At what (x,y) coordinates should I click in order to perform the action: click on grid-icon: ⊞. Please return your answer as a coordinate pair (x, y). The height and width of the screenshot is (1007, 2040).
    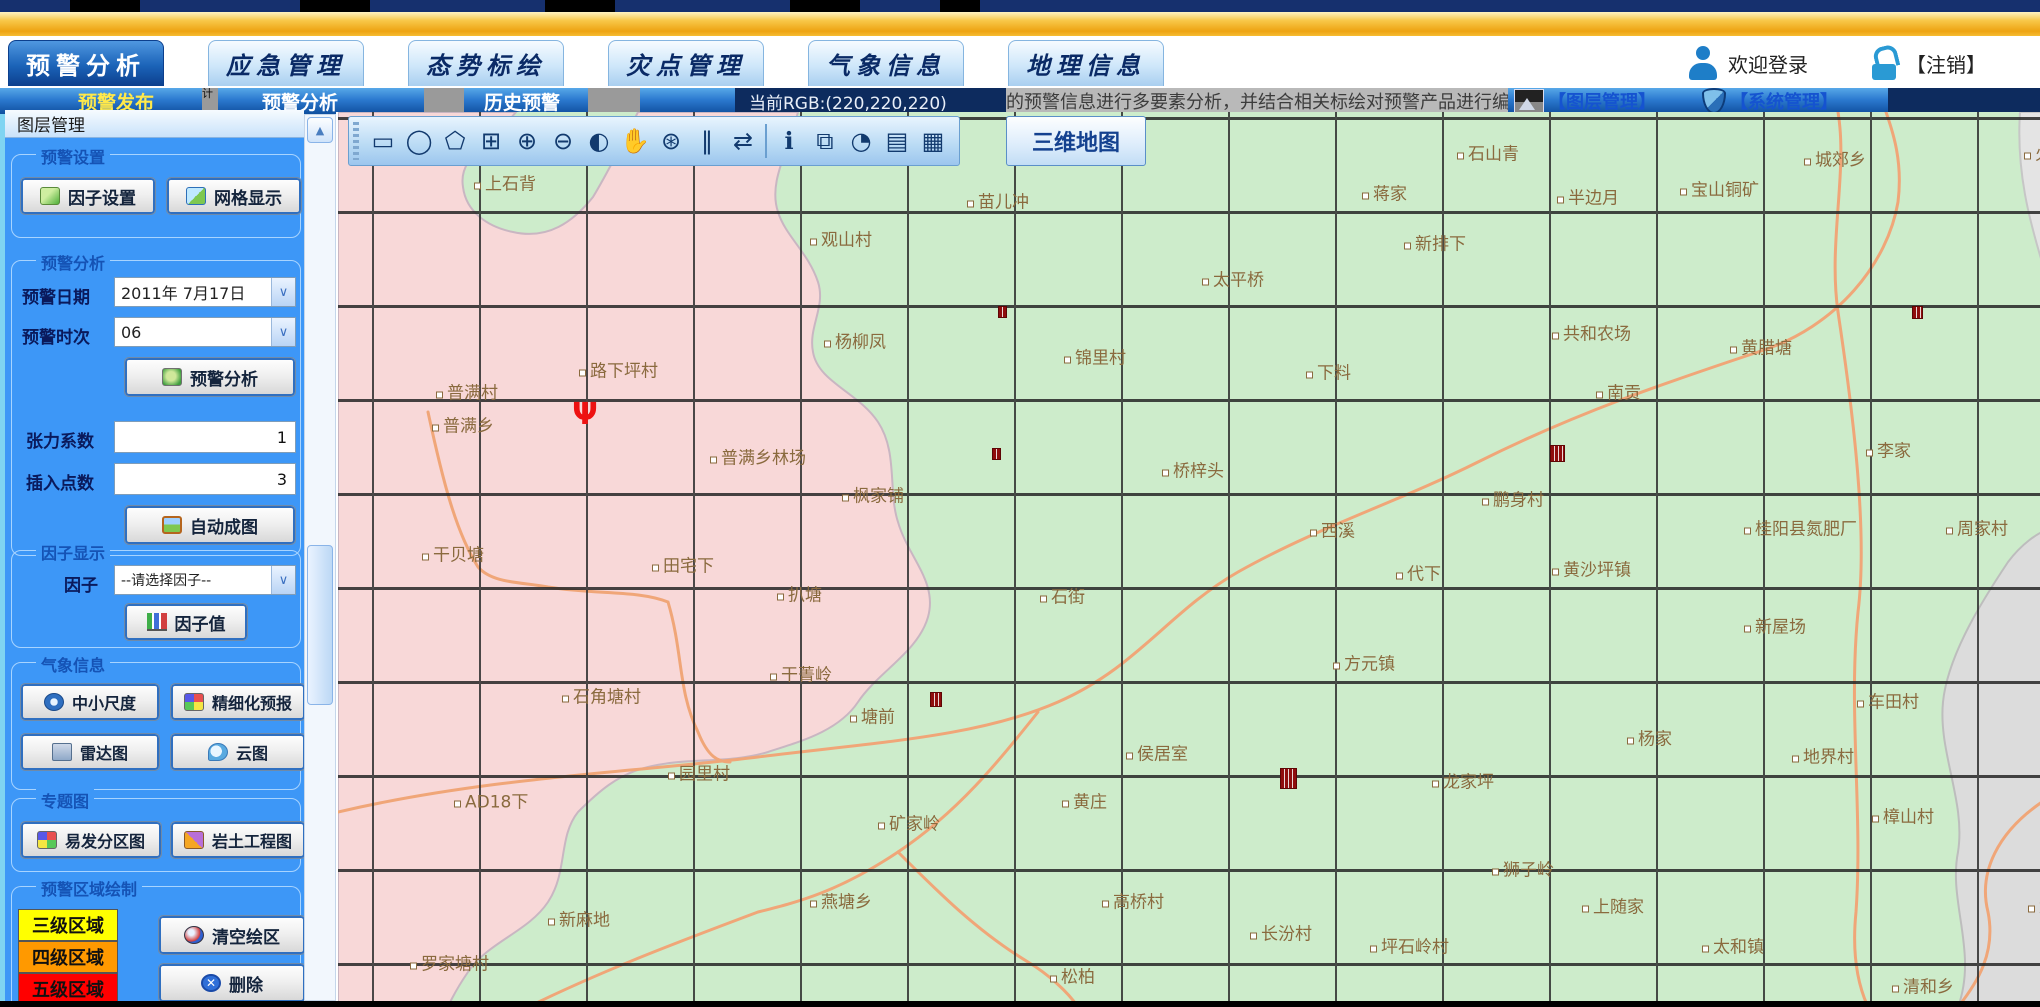
    Looking at the image, I should click on (491, 141).